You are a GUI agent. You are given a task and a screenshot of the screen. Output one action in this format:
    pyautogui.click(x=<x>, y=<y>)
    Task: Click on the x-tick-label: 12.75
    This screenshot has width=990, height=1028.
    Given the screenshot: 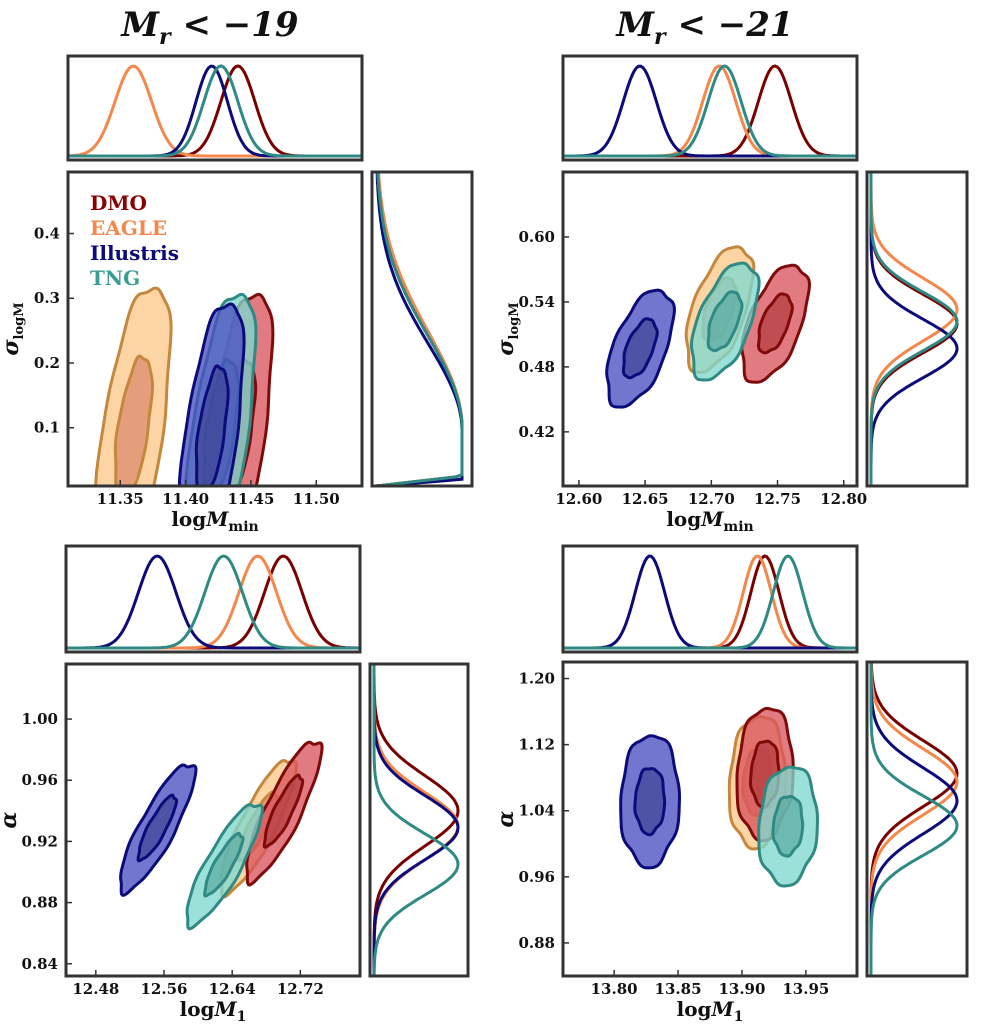 What is the action you would take?
    pyautogui.click(x=777, y=499)
    